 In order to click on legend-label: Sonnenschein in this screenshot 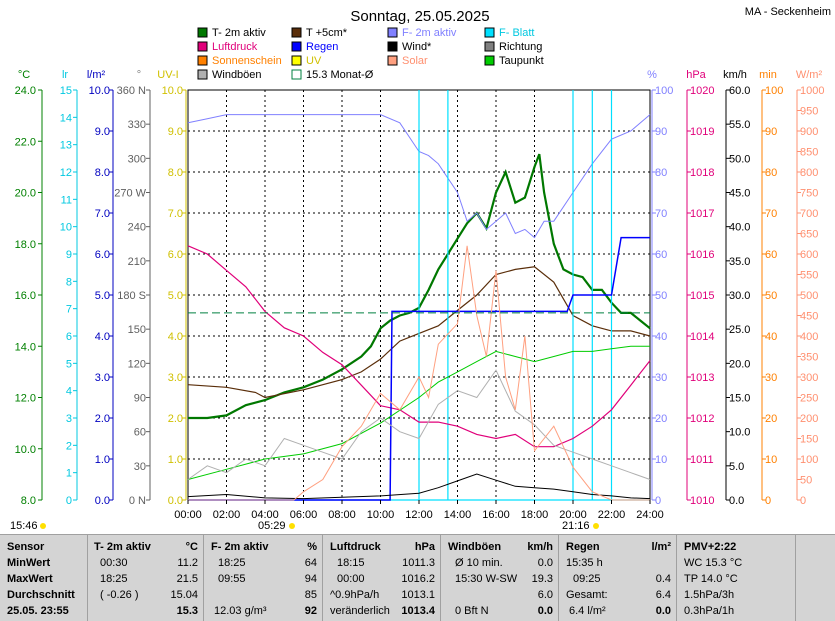, I will do `click(247, 61)`.